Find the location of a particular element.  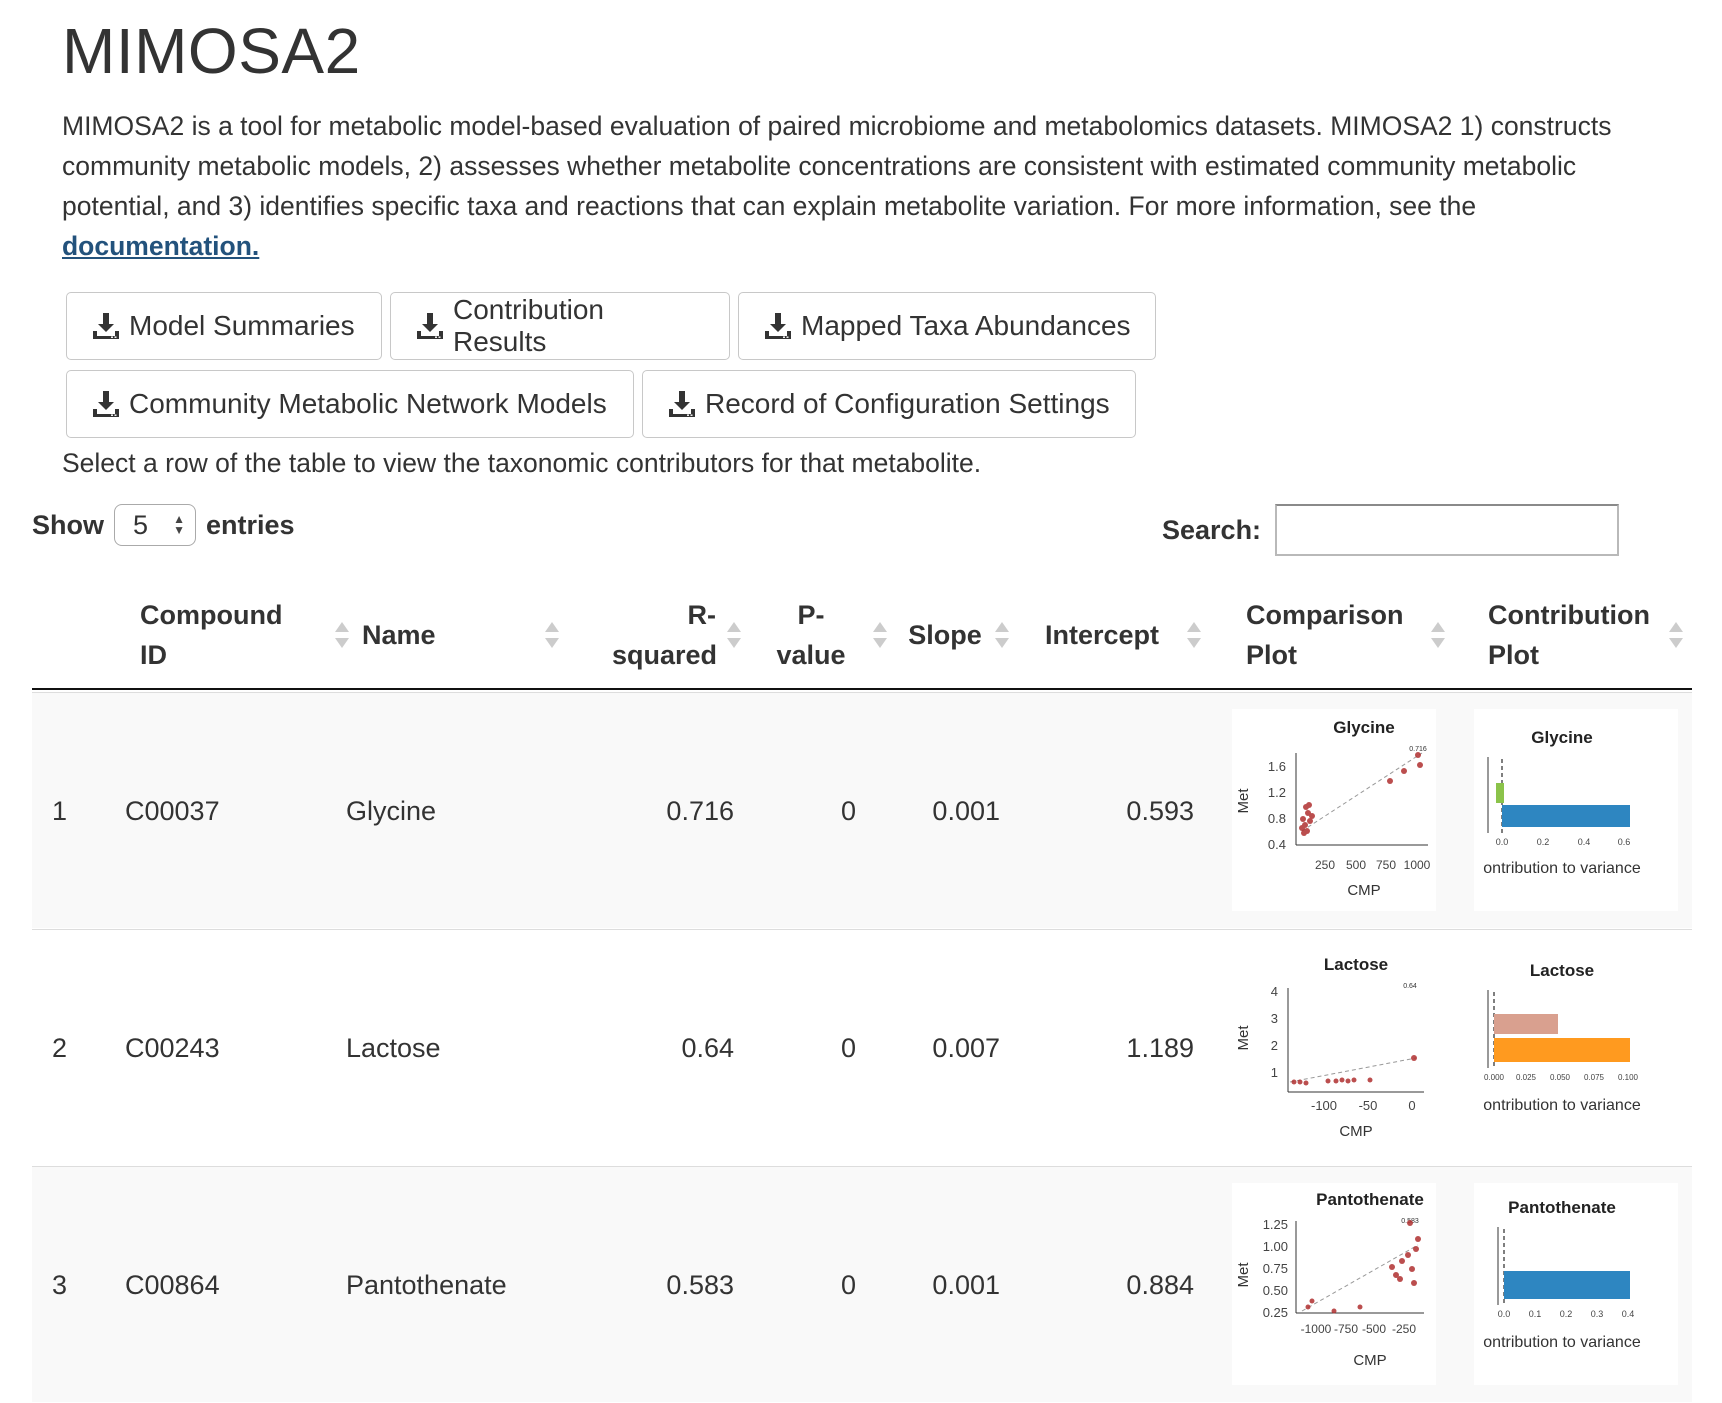

x-tick: 0.075 is located at coordinates (1594, 1077).